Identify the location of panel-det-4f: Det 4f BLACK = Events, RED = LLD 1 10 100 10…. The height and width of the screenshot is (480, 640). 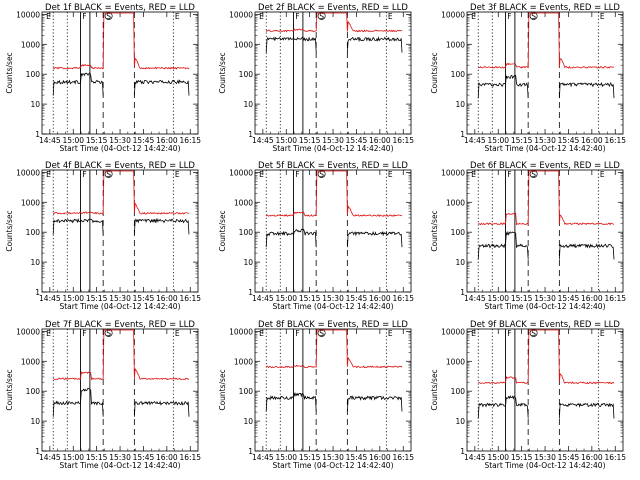
(103, 236).